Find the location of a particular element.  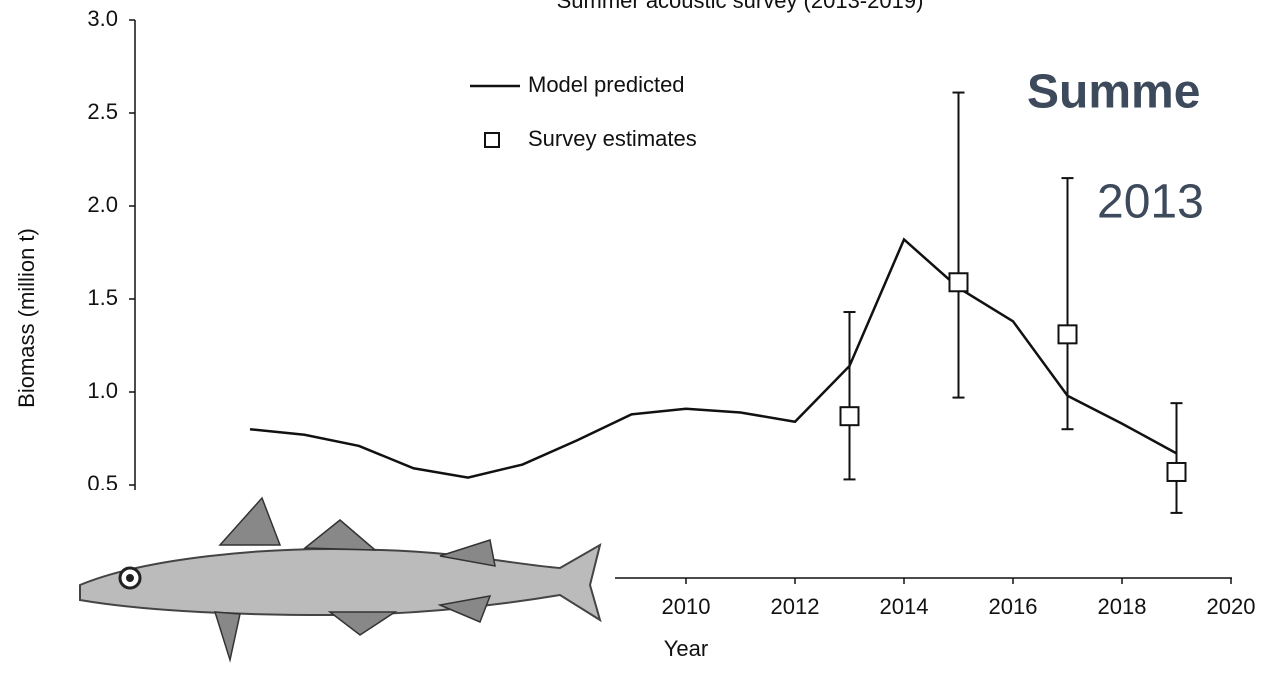

y-tick-label: 1.5 is located at coordinates (102, 297).